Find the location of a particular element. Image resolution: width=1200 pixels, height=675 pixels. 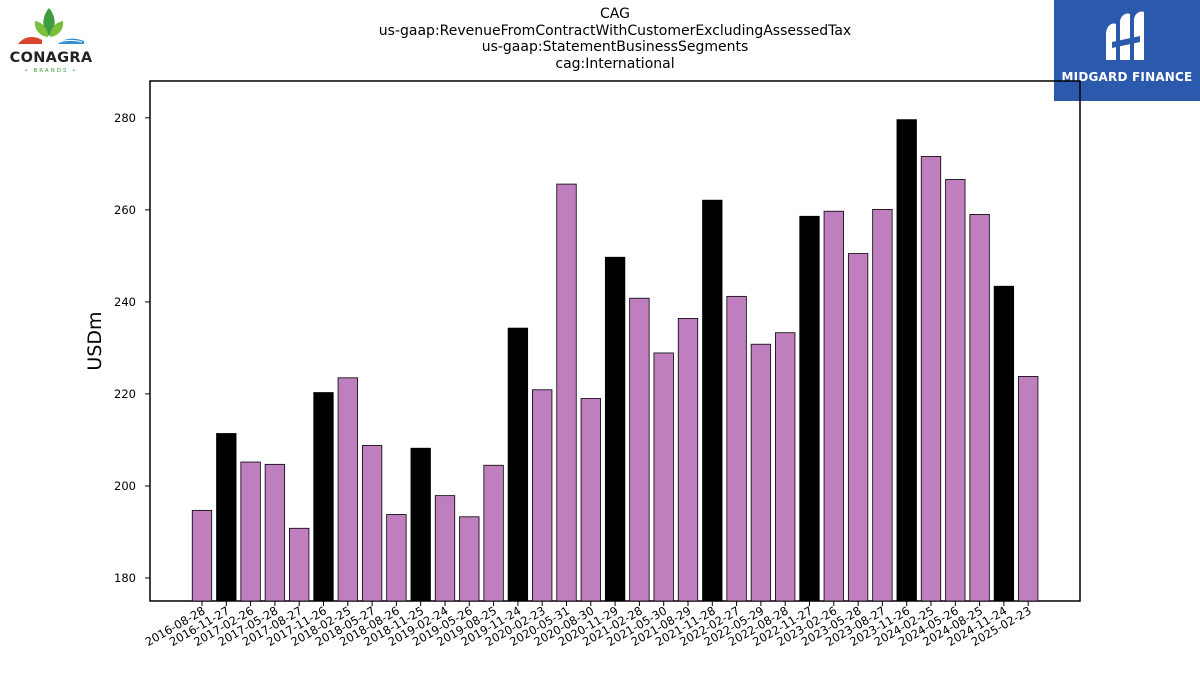

conagra-logo: CONAGRA • BRANDS • is located at coordinates (51, 40).